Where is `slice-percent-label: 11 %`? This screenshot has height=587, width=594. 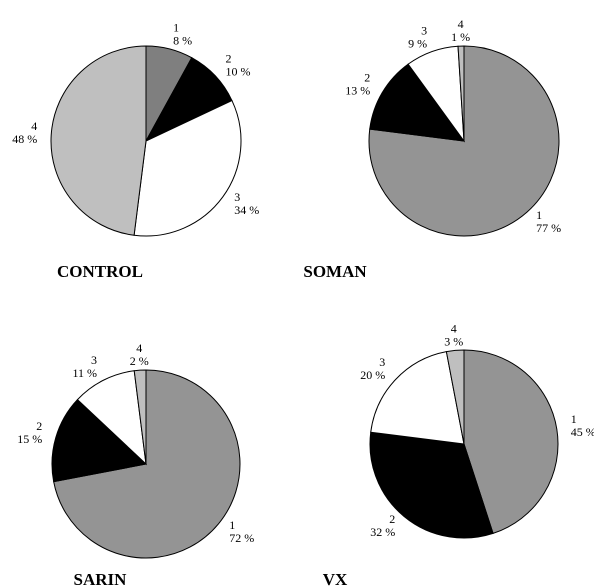
slice-percent-label: 11 % is located at coordinates (84, 373).